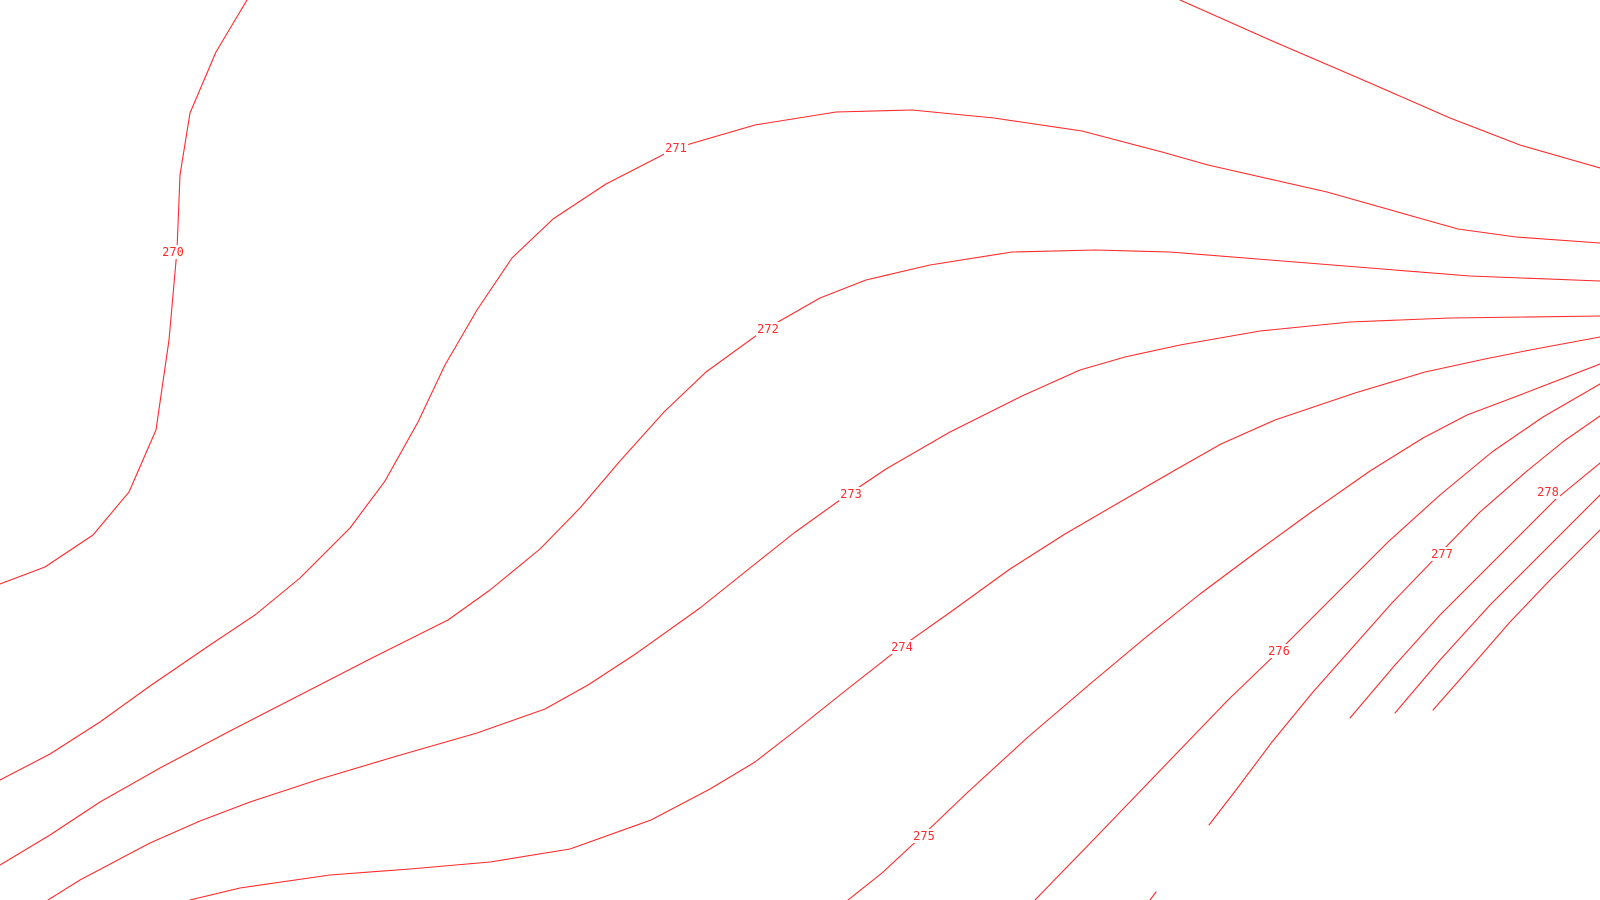  I want to click on contour-label-274: 274, so click(902, 647).